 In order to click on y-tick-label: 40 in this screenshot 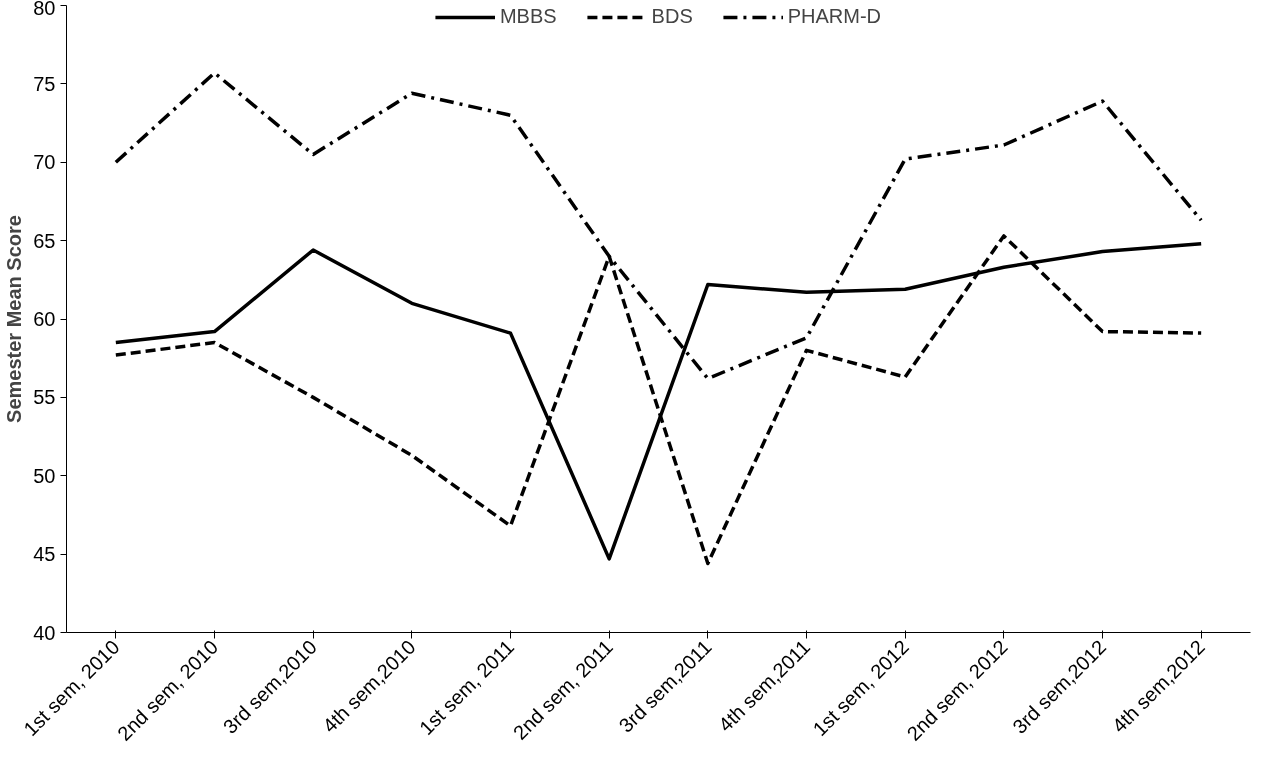, I will do `click(44, 632)`.